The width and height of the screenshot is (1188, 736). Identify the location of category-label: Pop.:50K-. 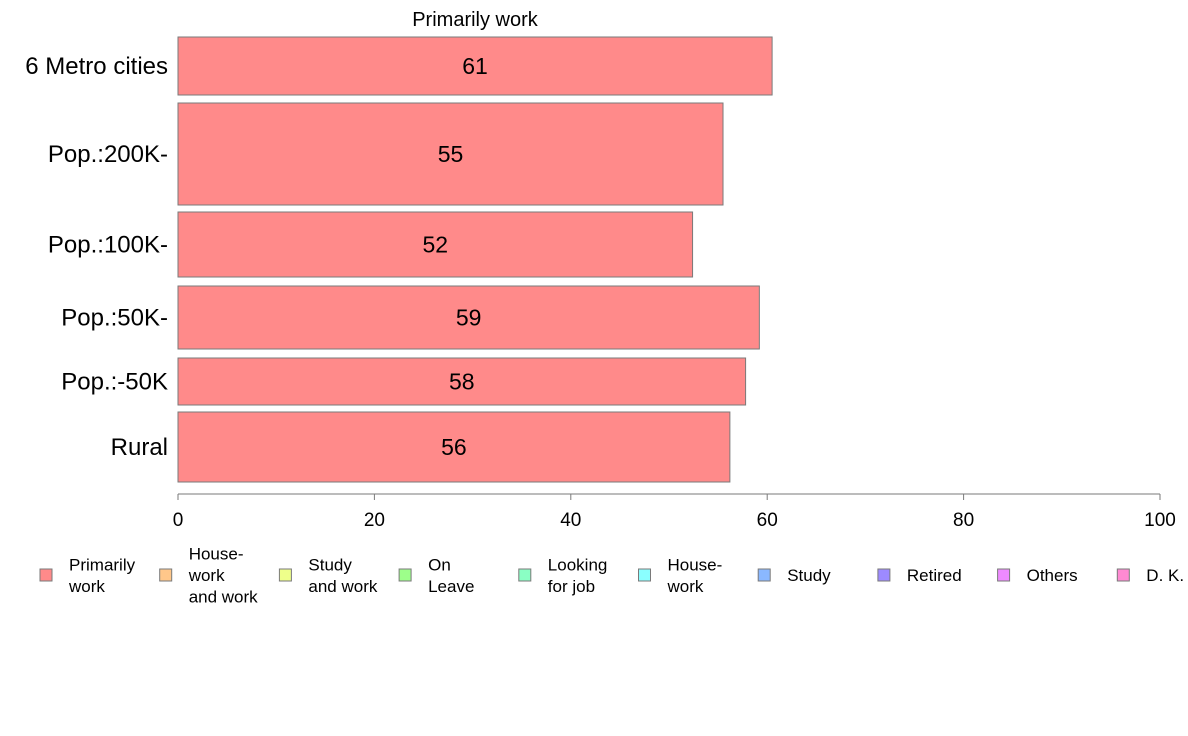
(114, 318).